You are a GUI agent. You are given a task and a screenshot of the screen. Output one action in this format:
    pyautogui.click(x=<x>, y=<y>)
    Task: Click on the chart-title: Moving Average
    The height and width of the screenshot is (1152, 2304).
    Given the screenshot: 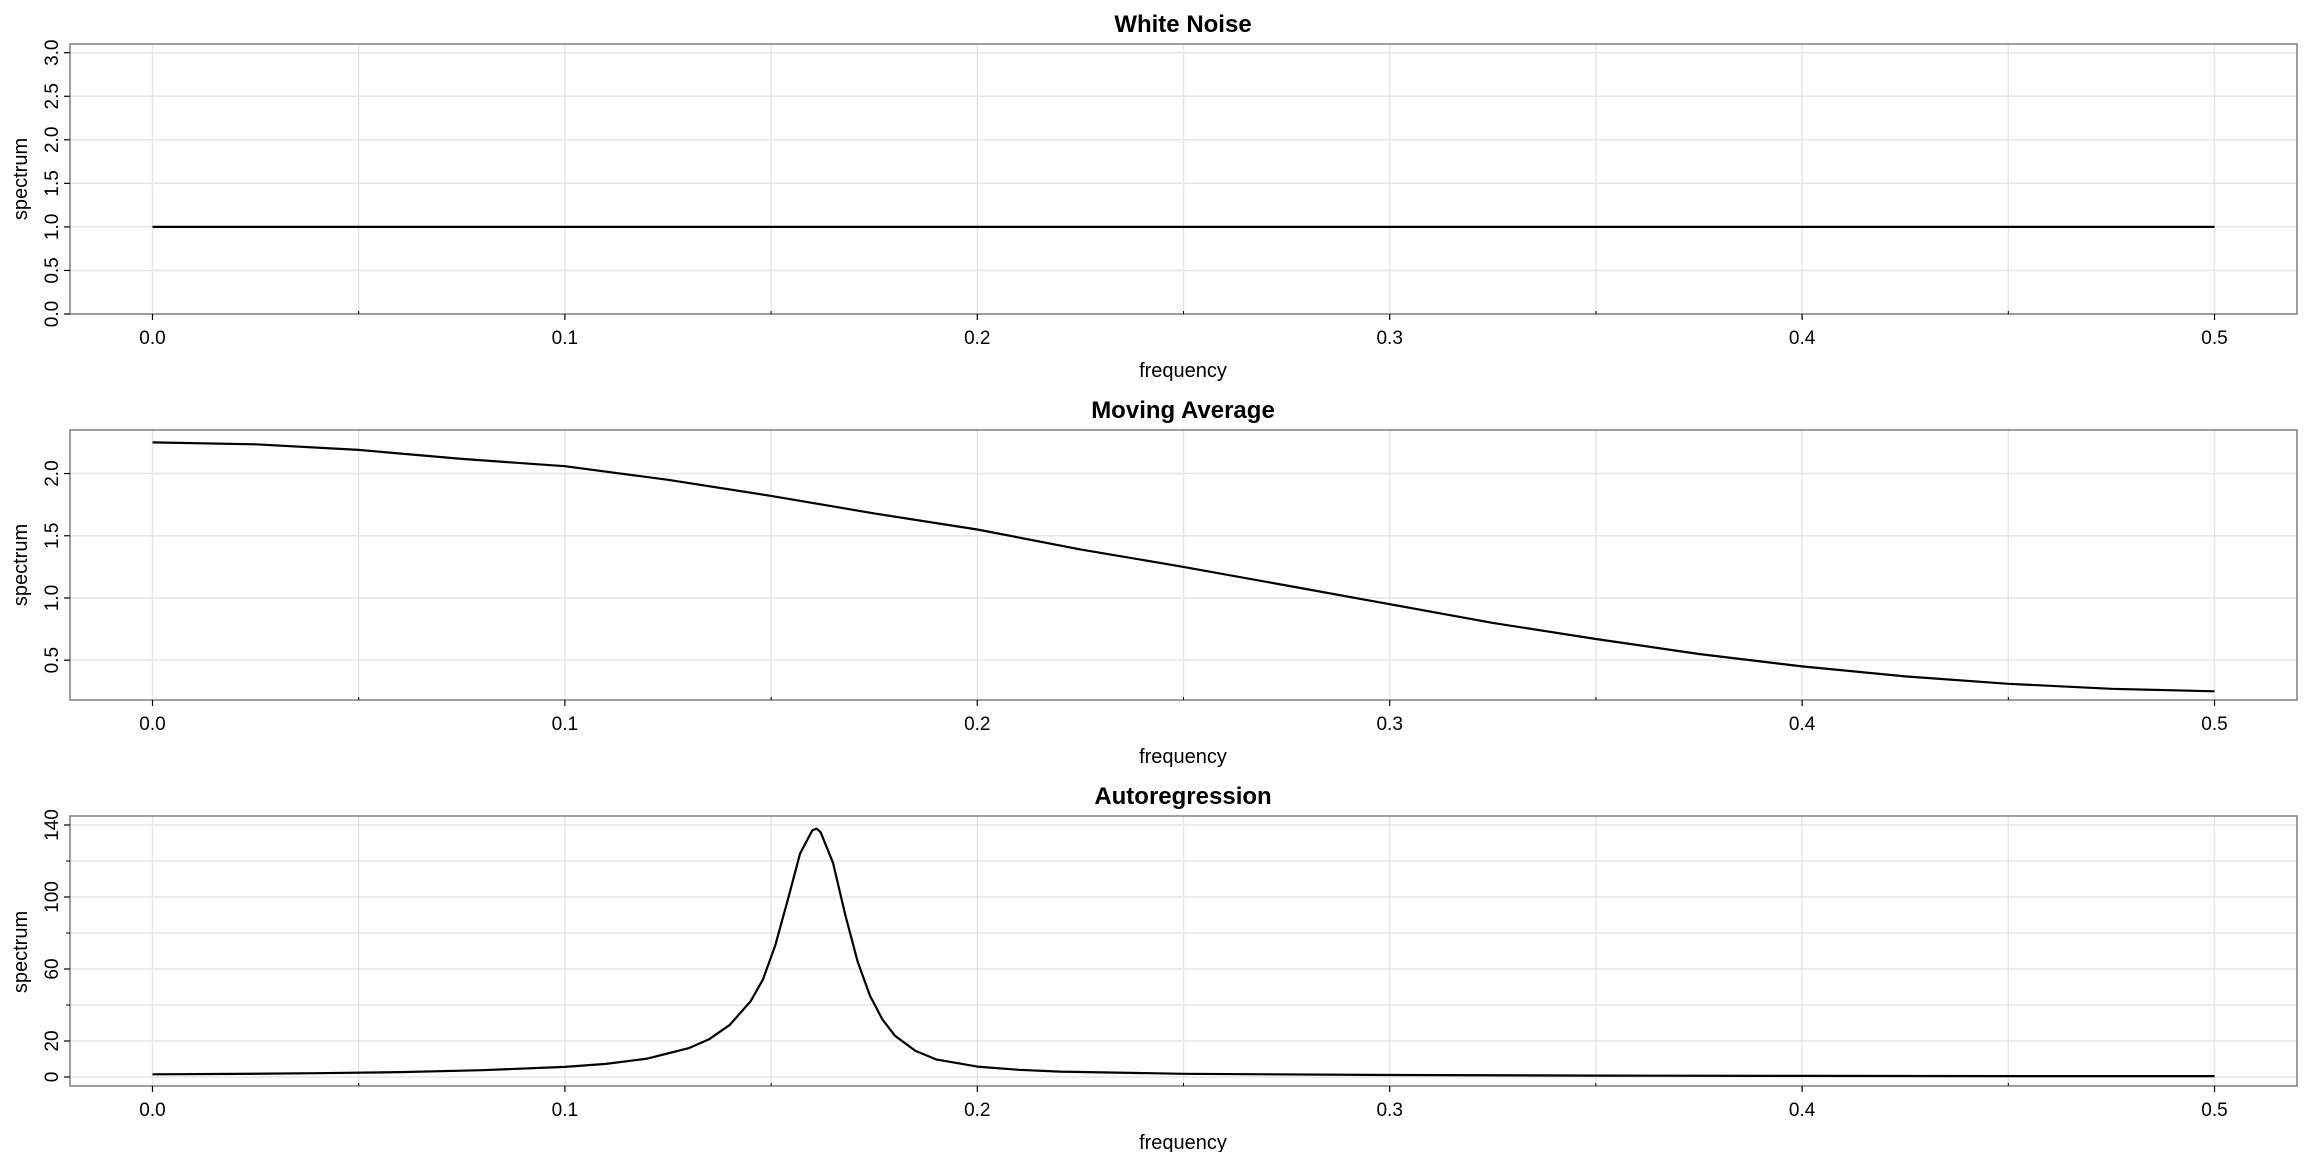 What is the action you would take?
    pyautogui.click(x=1183, y=410)
    